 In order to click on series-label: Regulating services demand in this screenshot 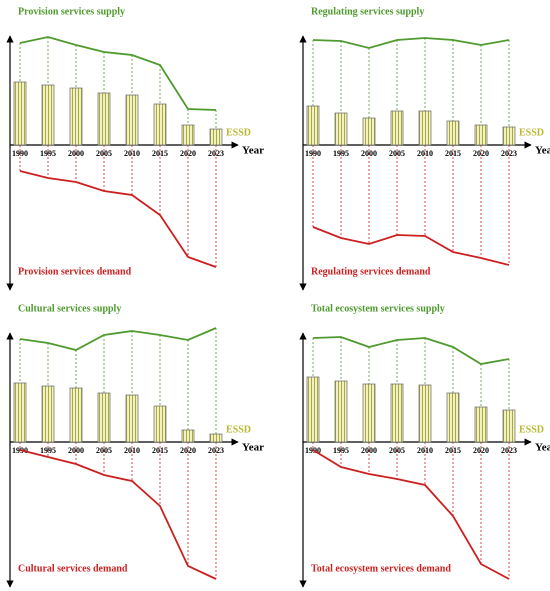, I will do `click(371, 271)`.